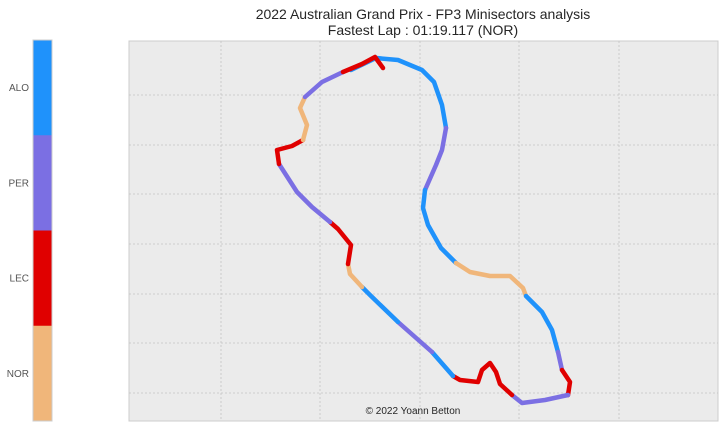 Image resolution: width=723 pixels, height=433 pixels. I want to click on colorbar-label-lec: LEC, so click(19, 279).